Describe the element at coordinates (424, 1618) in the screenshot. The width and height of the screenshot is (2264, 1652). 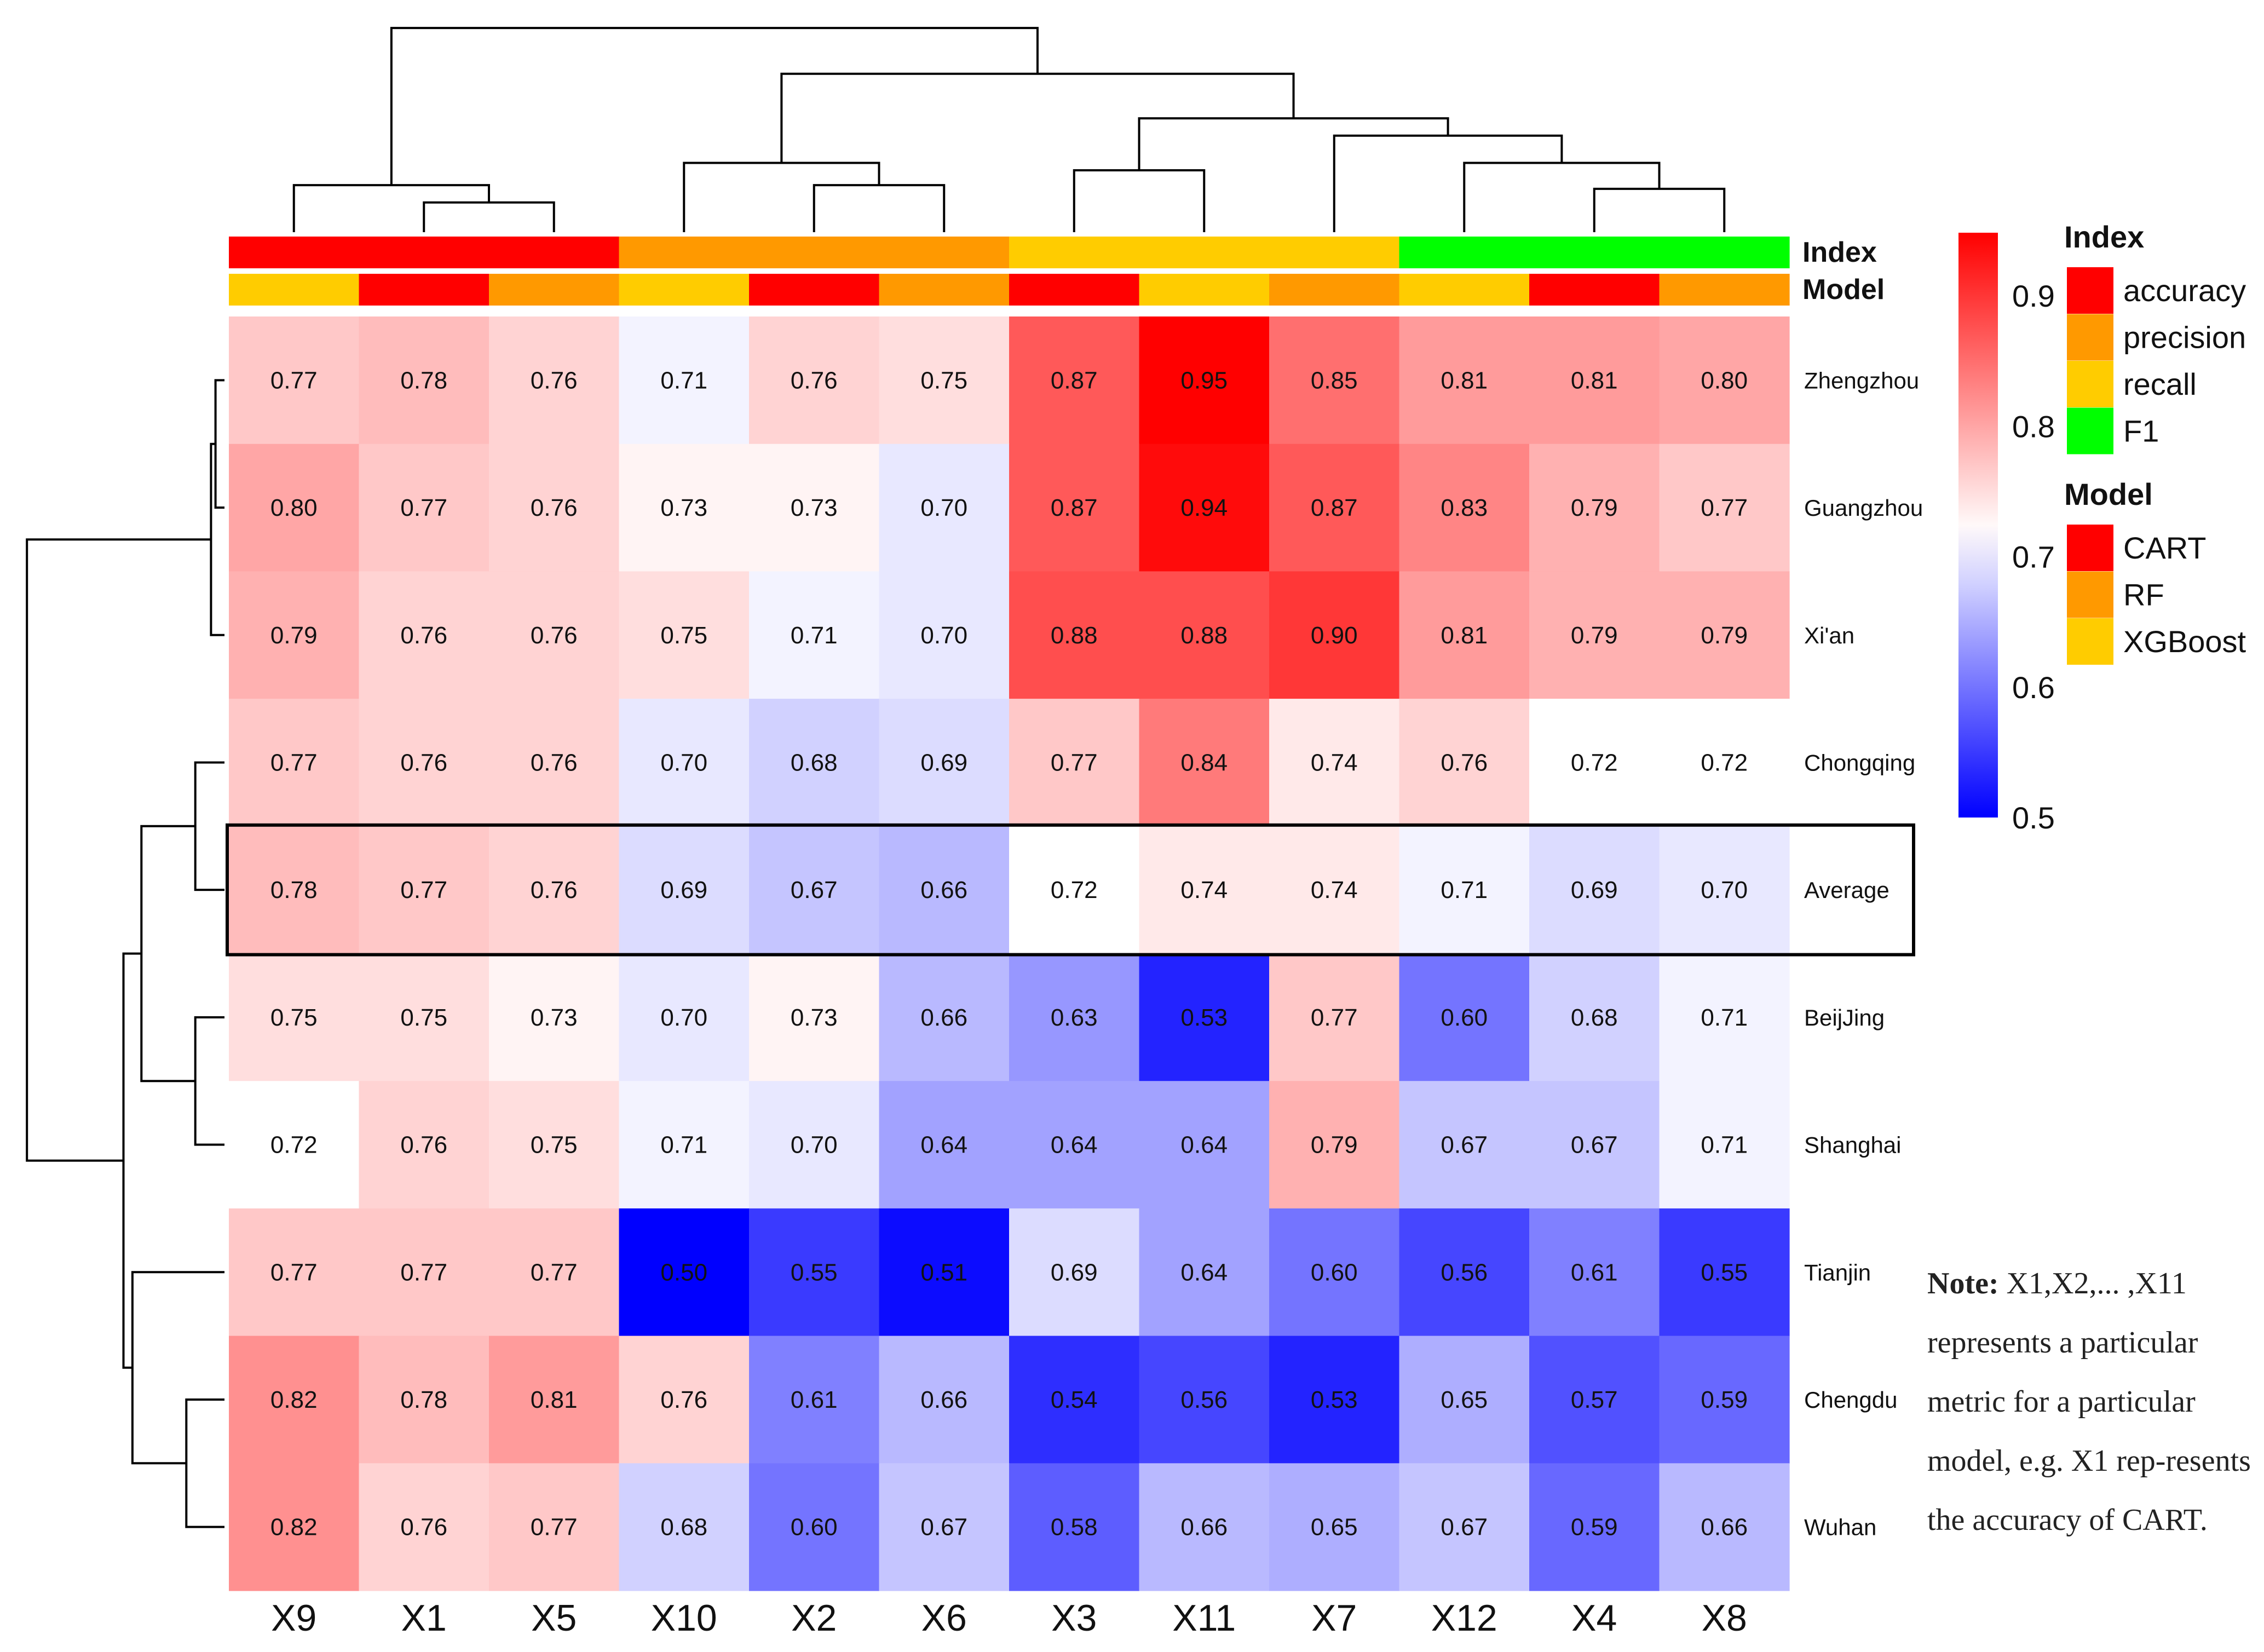
I see `column-label: X1` at that location.